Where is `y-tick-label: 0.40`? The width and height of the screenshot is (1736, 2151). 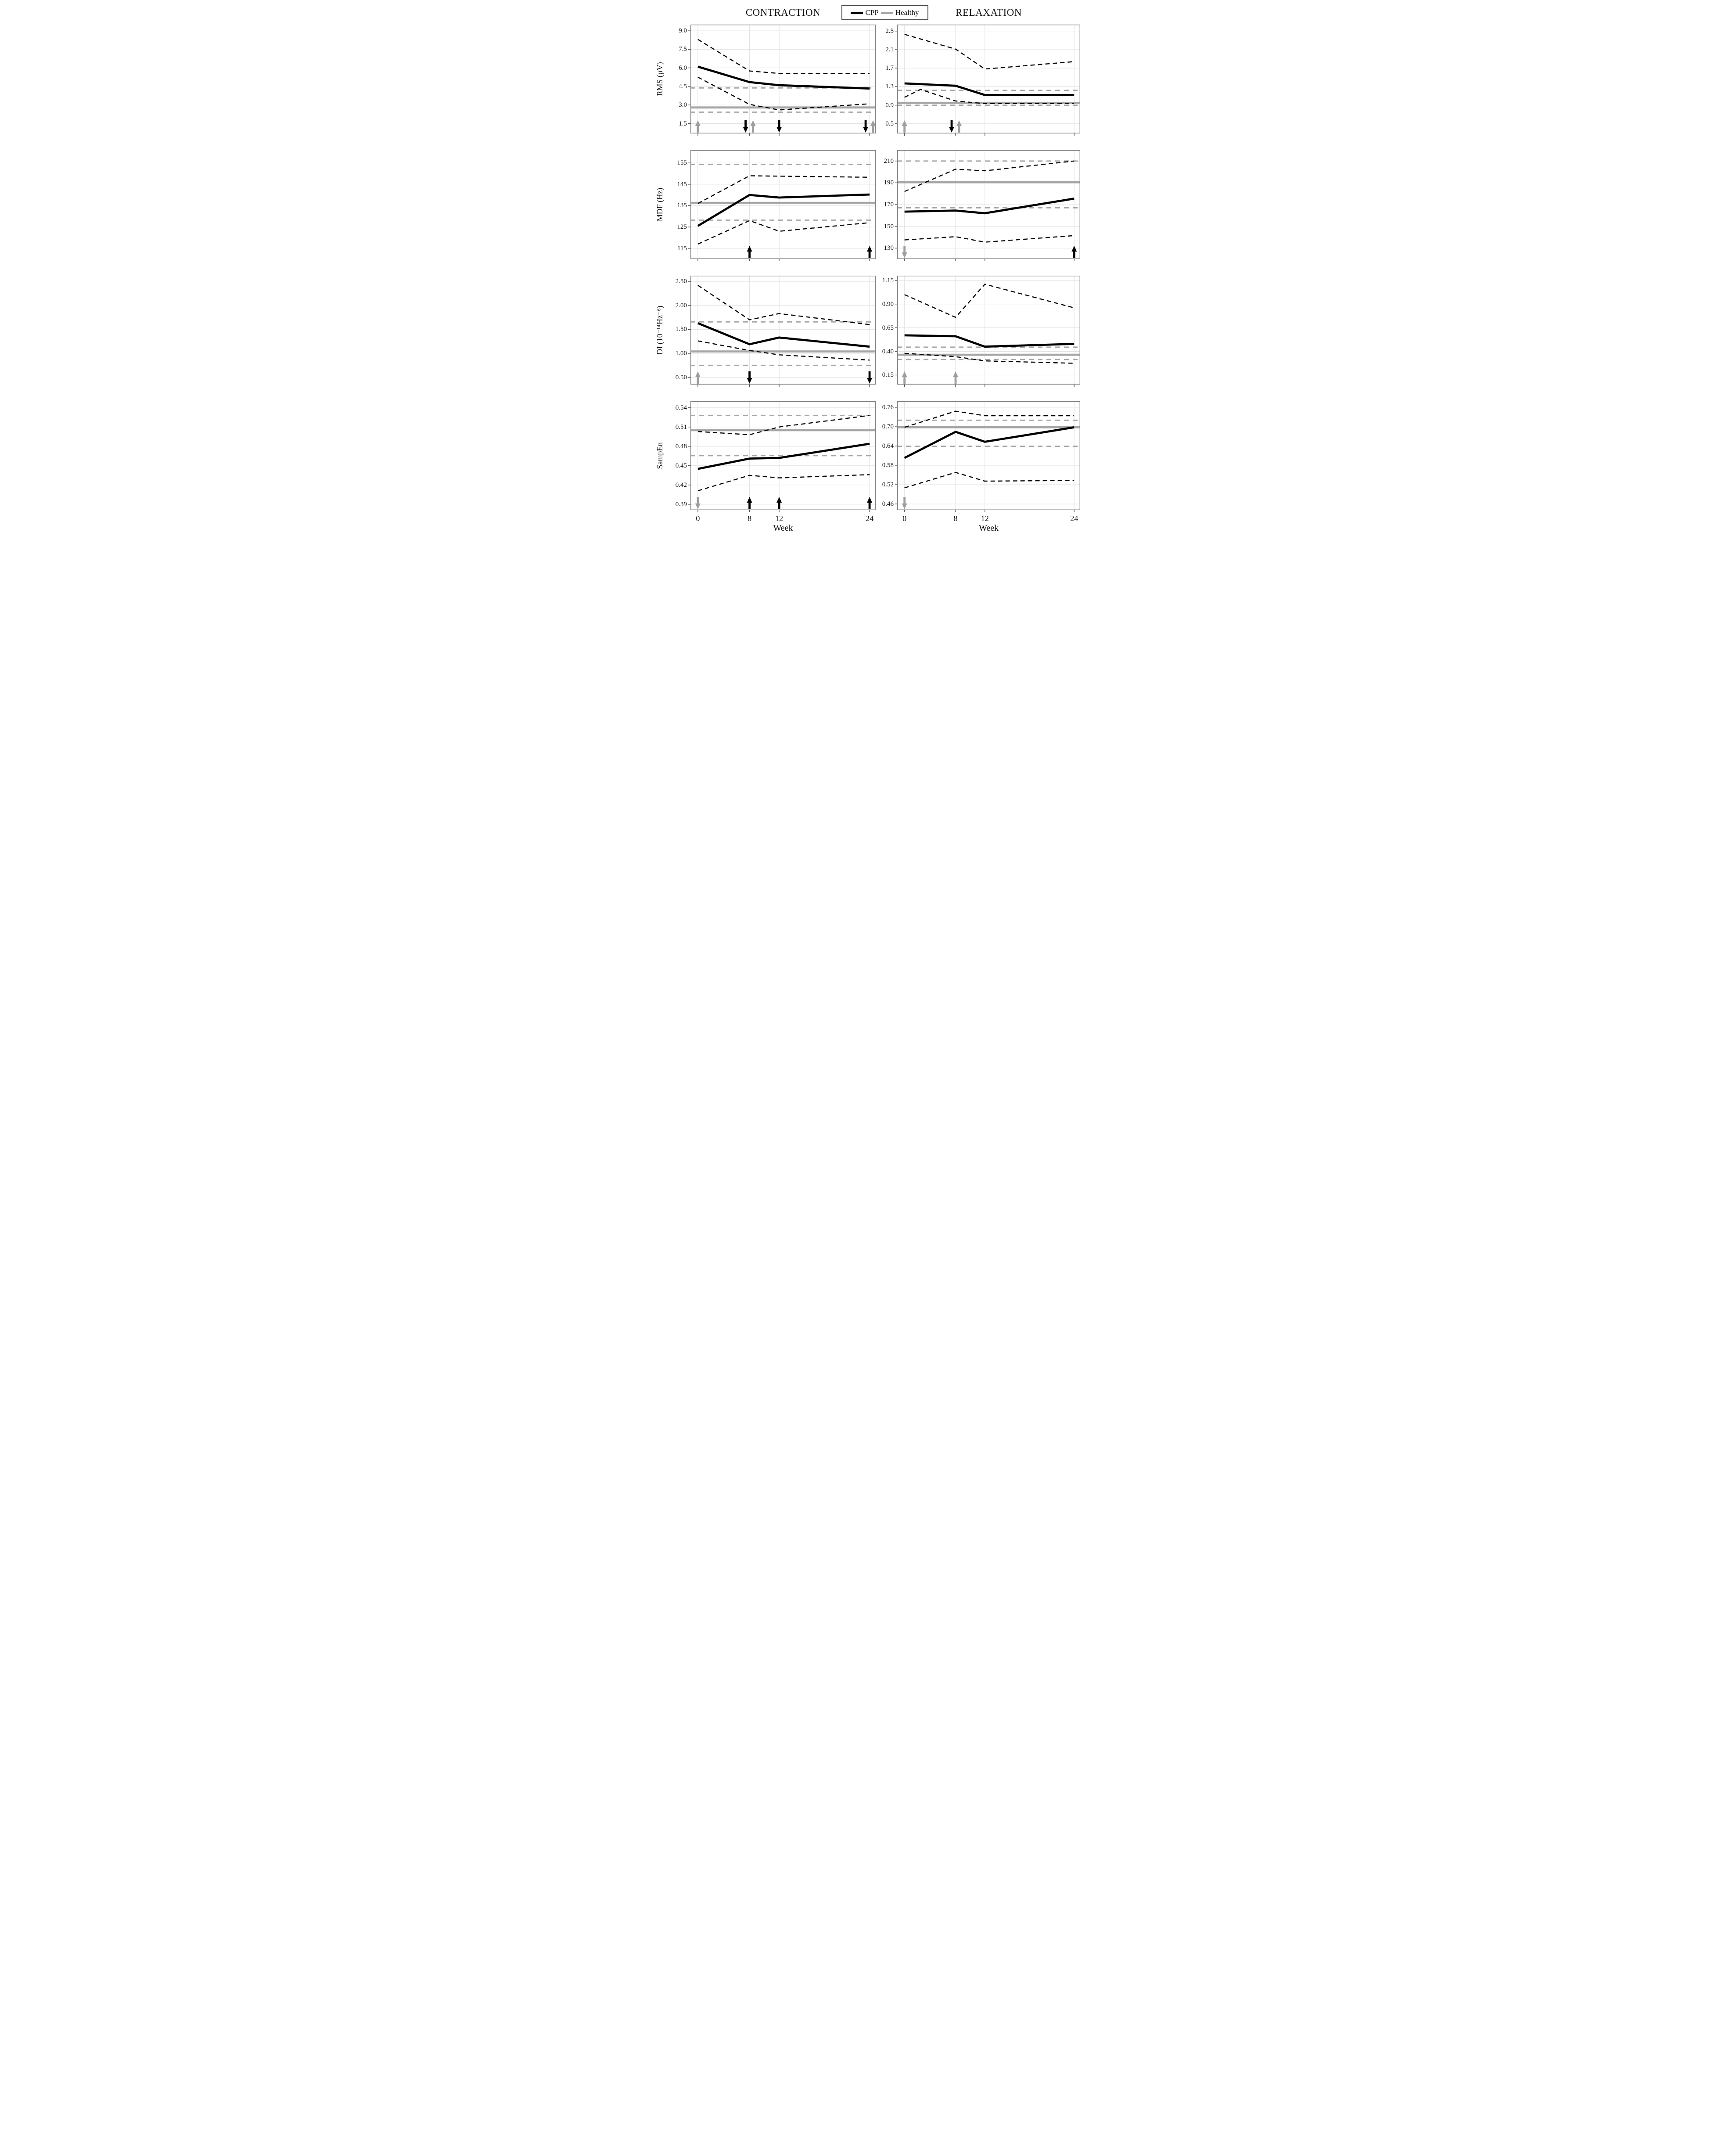
y-tick-label: 0.40 is located at coordinates (888, 351).